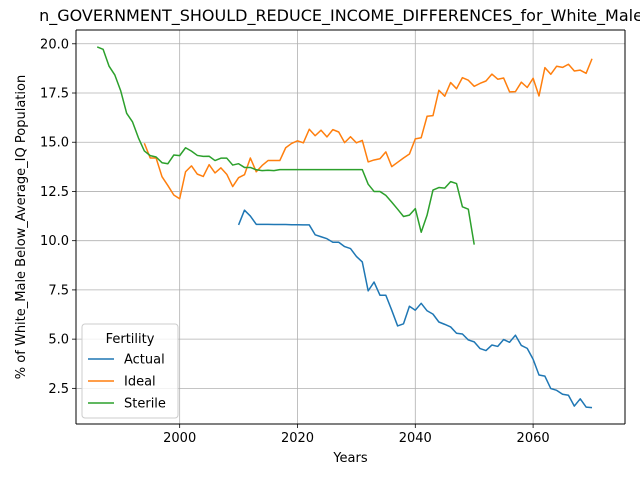 The image size is (640, 480). Describe the element at coordinates (130, 339) in the screenshot. I see `legend-title: Fertility` at that location.